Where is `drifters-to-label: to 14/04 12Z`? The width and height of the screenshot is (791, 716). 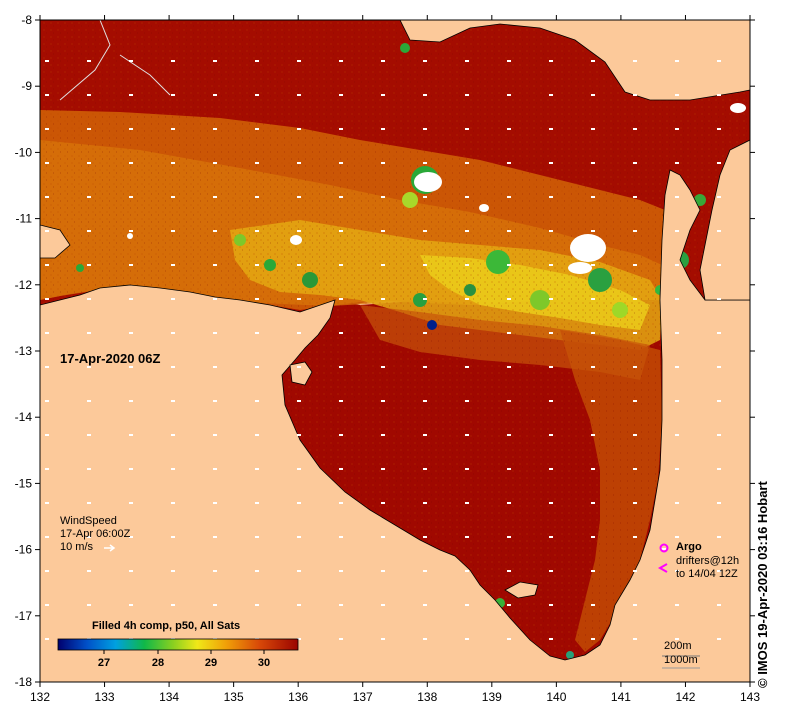 drifters-to-label: to 14/04 12Z is located at coordinates (707, 574).